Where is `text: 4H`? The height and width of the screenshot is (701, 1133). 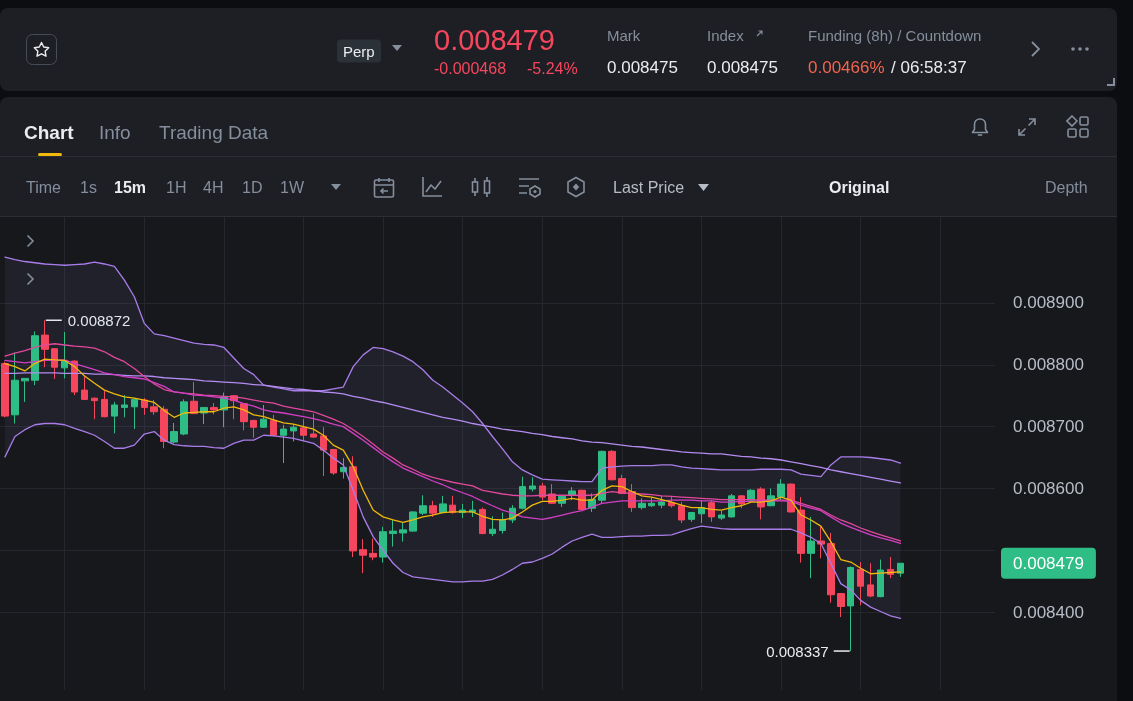
text: 4H is located at coordinates (213, 187).